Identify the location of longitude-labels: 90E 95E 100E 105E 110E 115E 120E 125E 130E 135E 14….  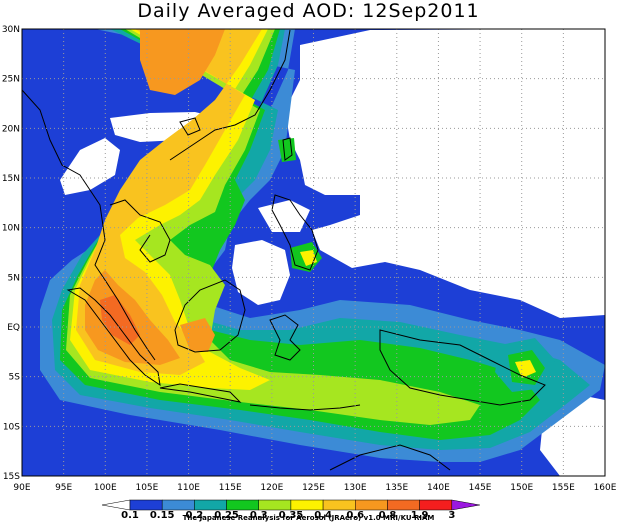
(314, 488).